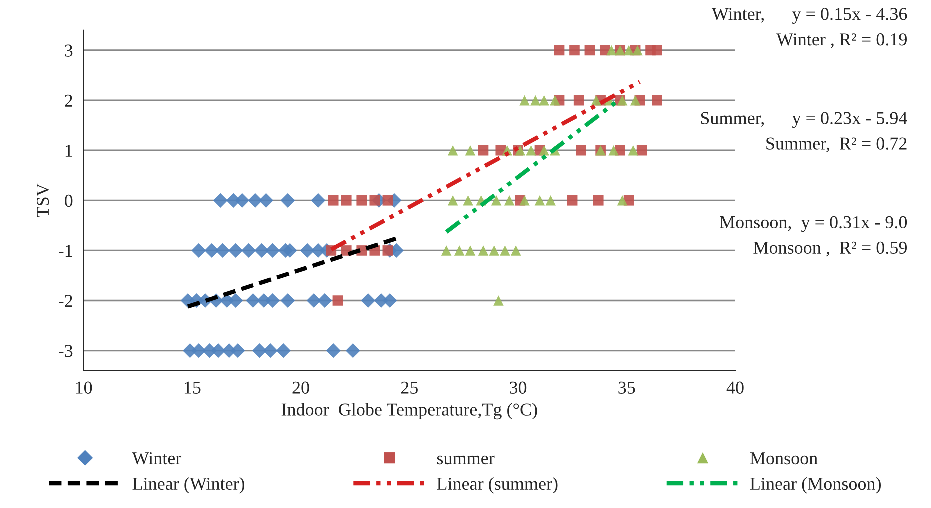  I want to click on legend-label: summer, so click(466, 460).